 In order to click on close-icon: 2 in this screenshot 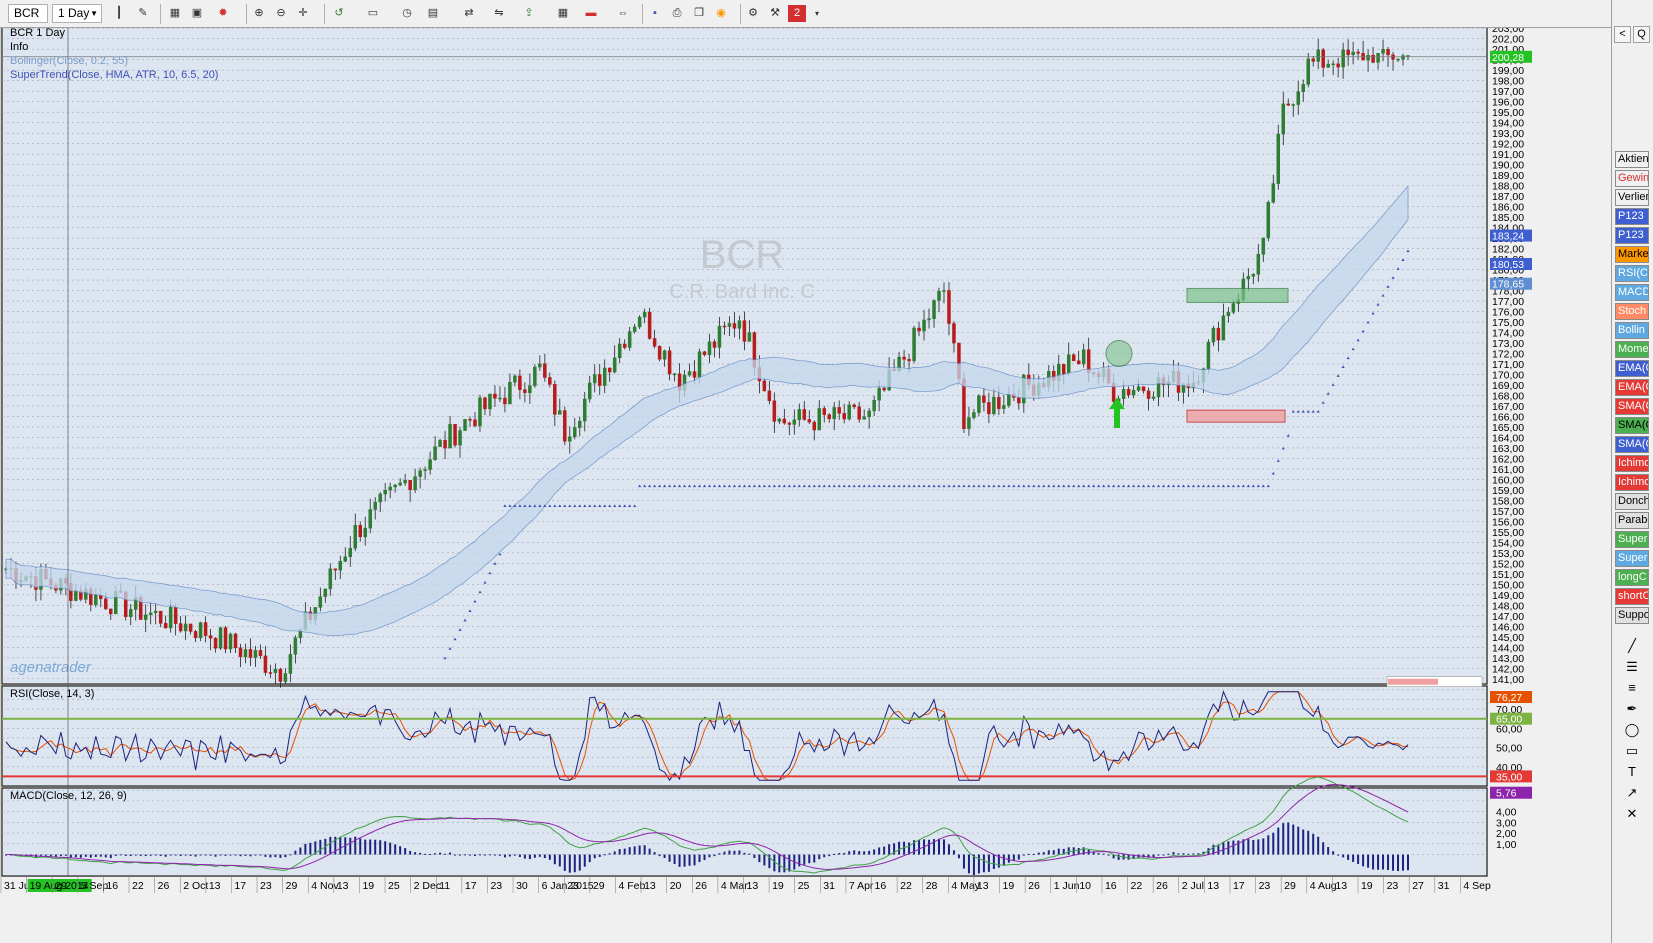, I will do `click(797, 13)`.